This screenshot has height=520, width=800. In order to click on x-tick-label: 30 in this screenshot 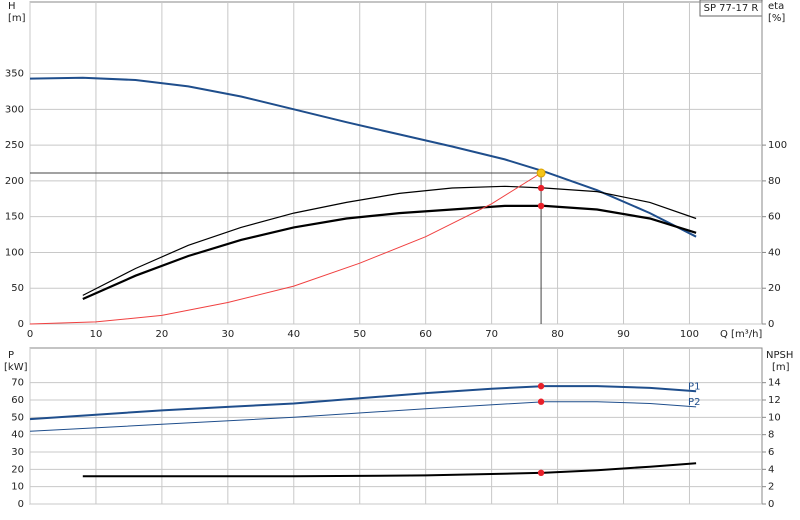, I will do `click(227, 334)`.